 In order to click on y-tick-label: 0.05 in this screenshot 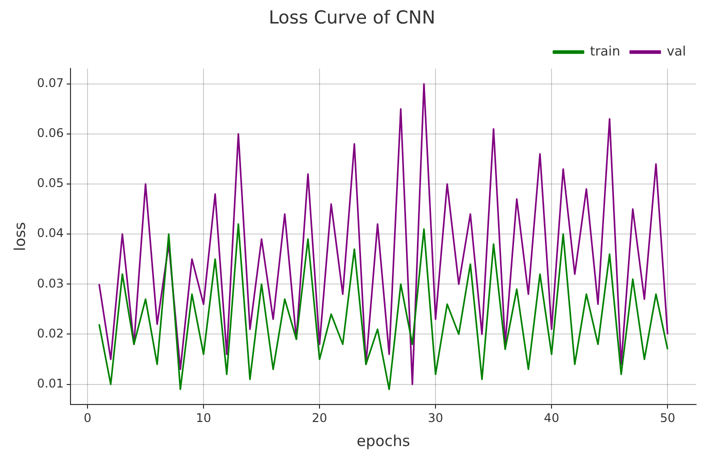, I will do `click(50, 183)`.